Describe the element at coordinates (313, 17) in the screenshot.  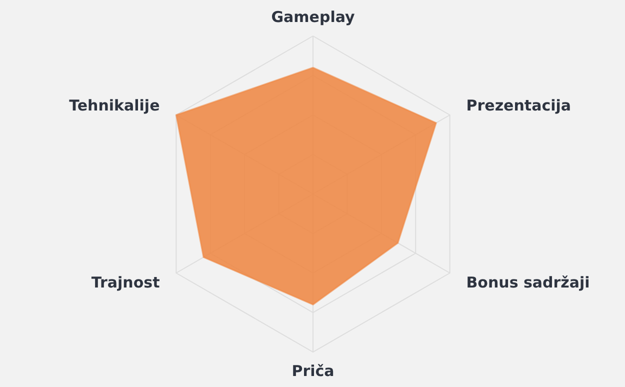
I see `spoke-label: Gameplay` at that location.